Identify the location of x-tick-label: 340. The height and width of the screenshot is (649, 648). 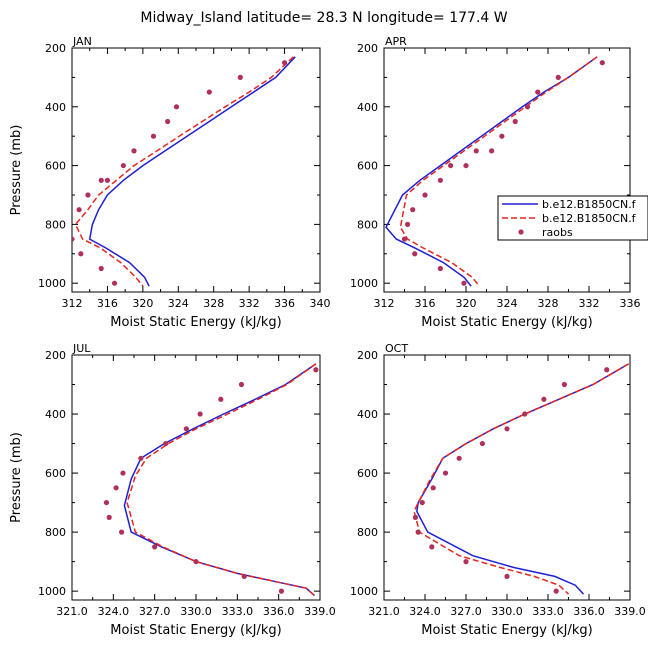
(320, 303).